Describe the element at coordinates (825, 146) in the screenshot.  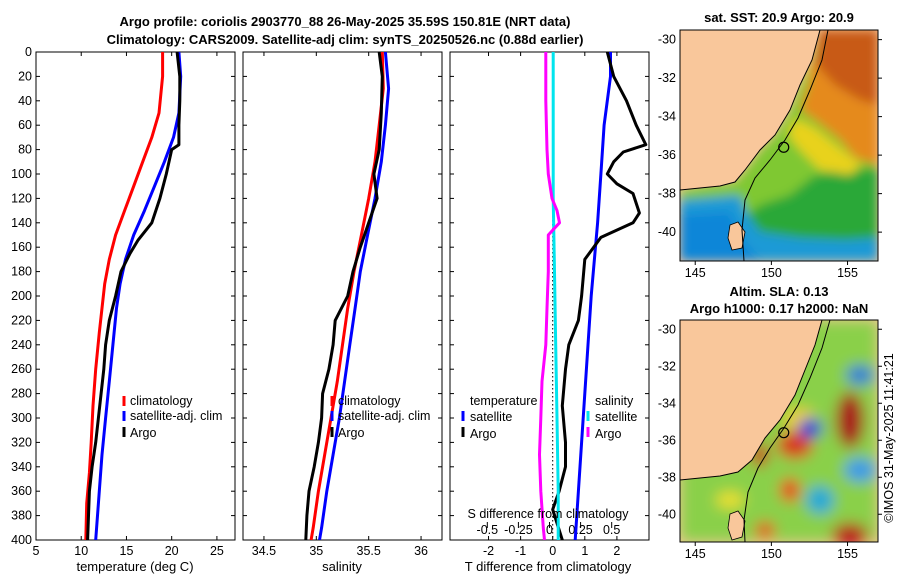
I see `sst-yellow-band` at that location.